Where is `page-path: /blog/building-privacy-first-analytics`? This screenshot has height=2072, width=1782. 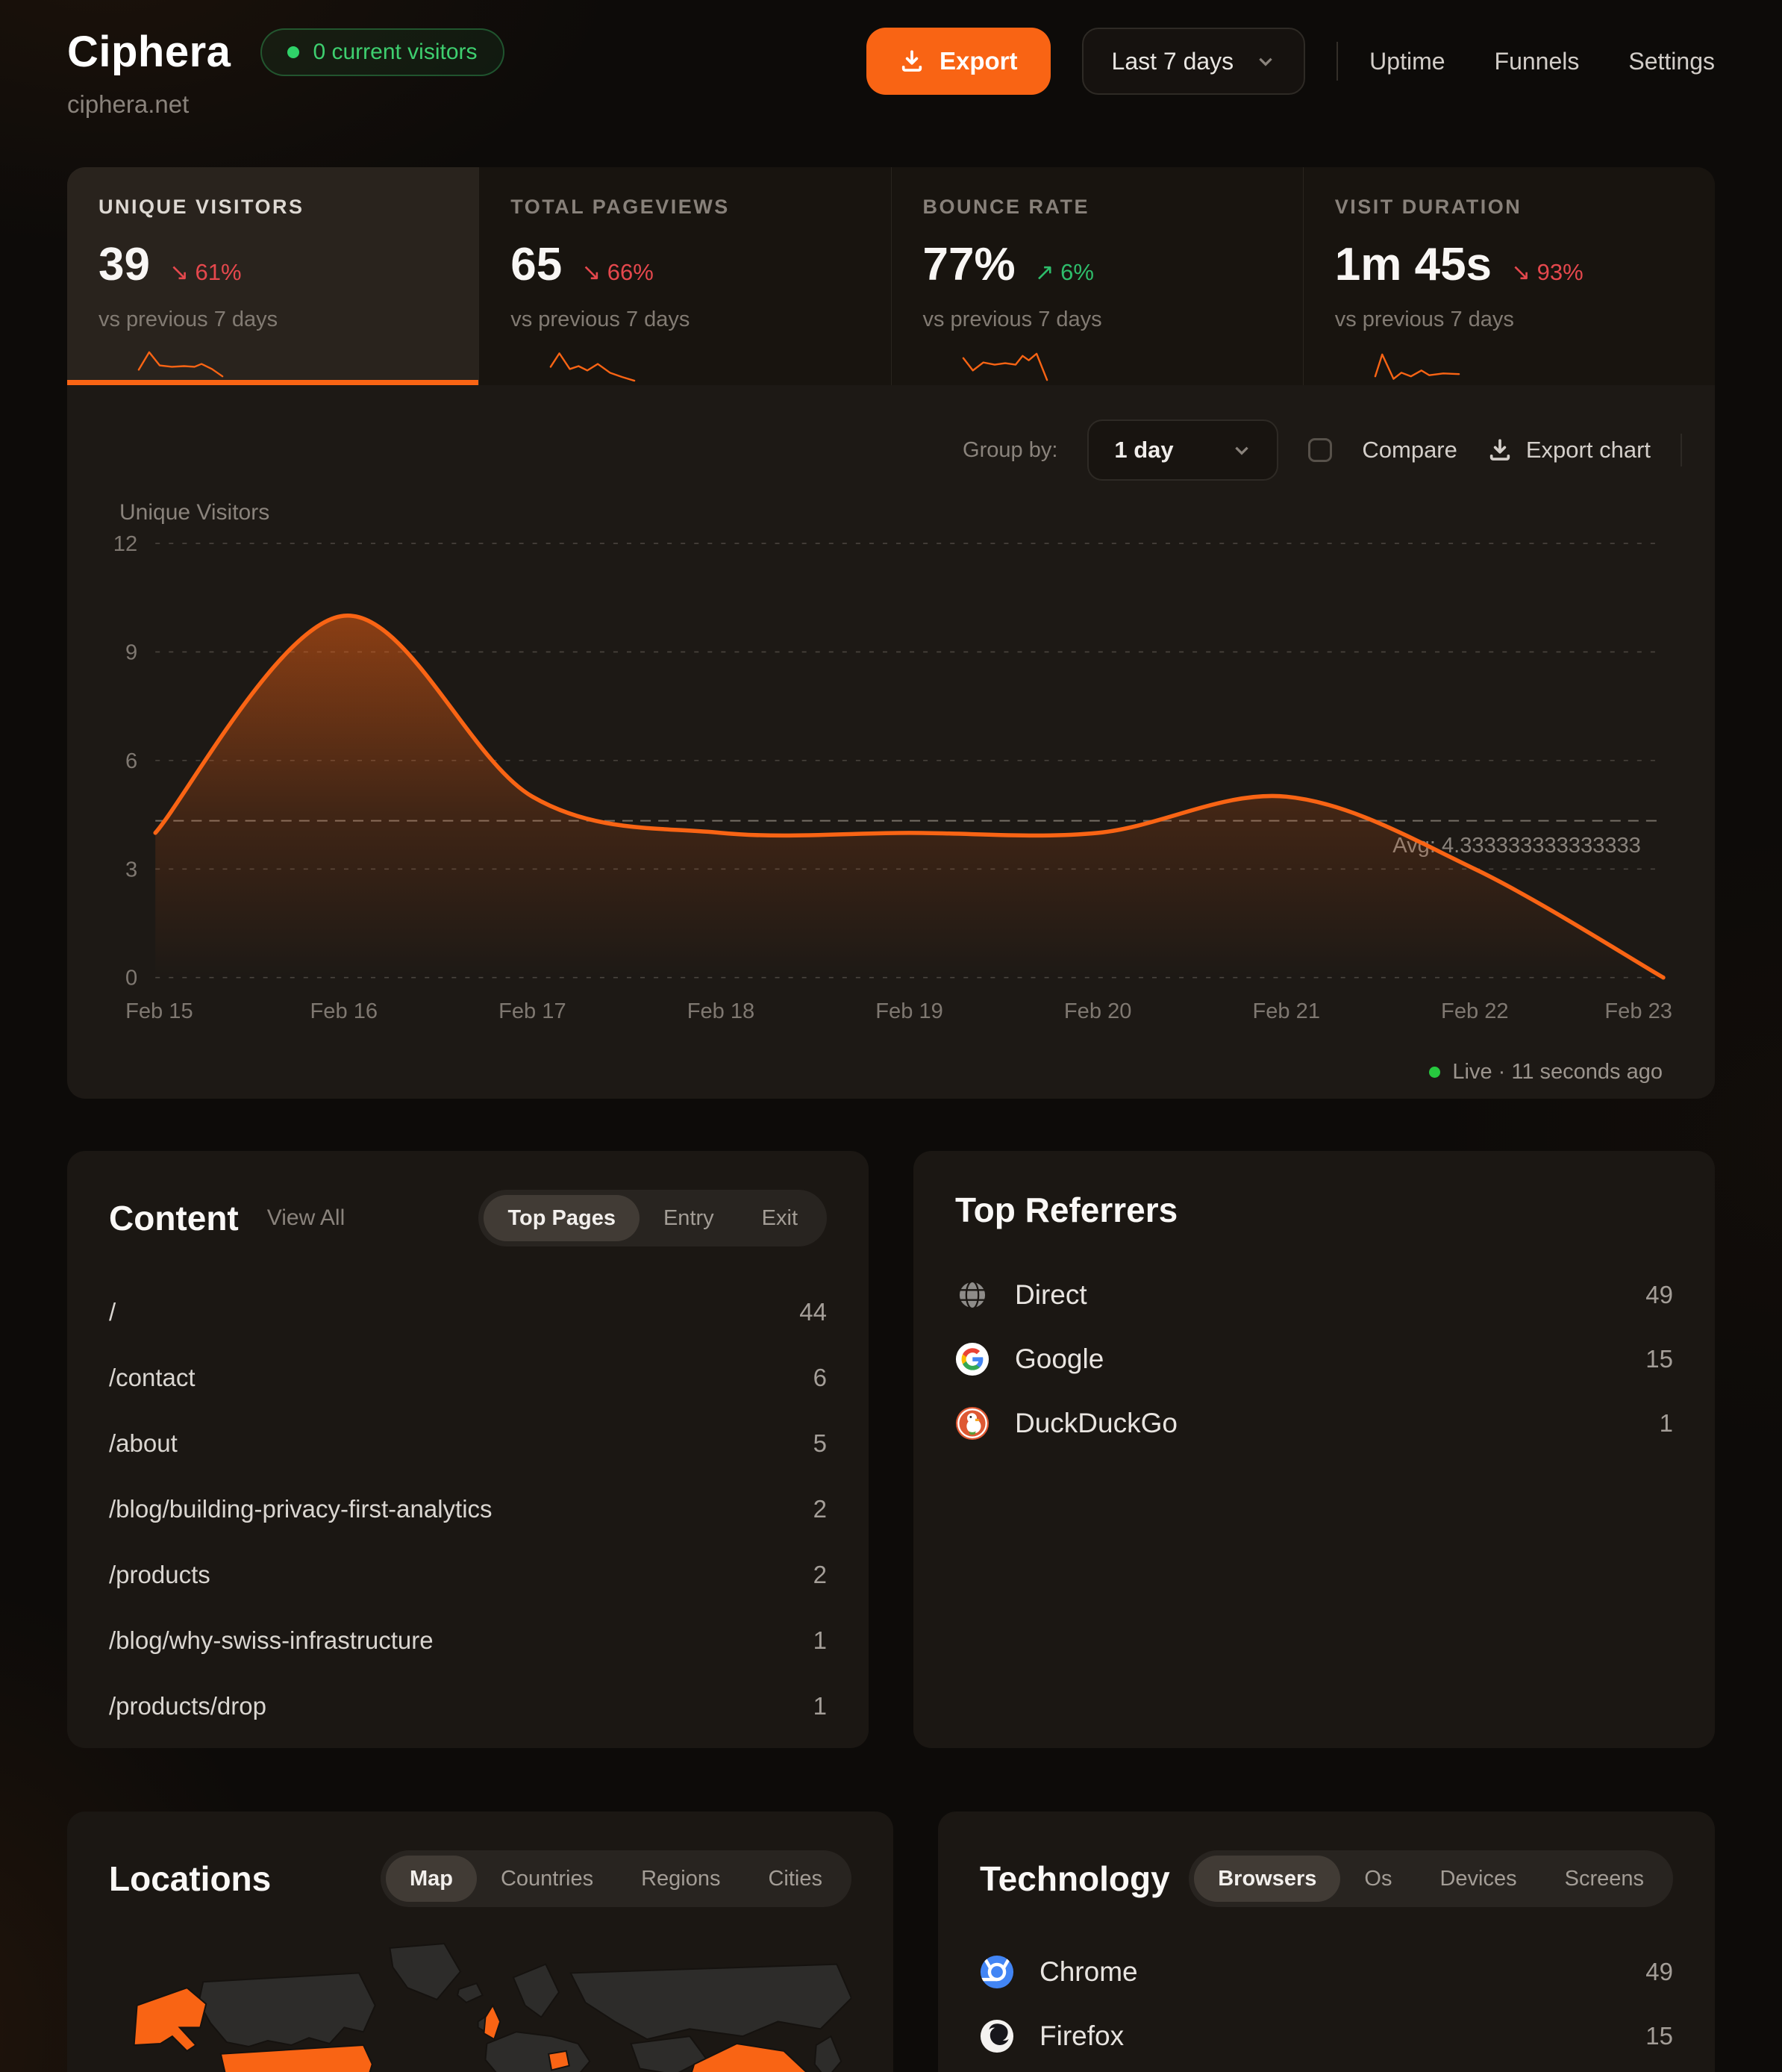
page-path: /blog/building-privacy-first-analytics is located at coordinates (301, 1509).